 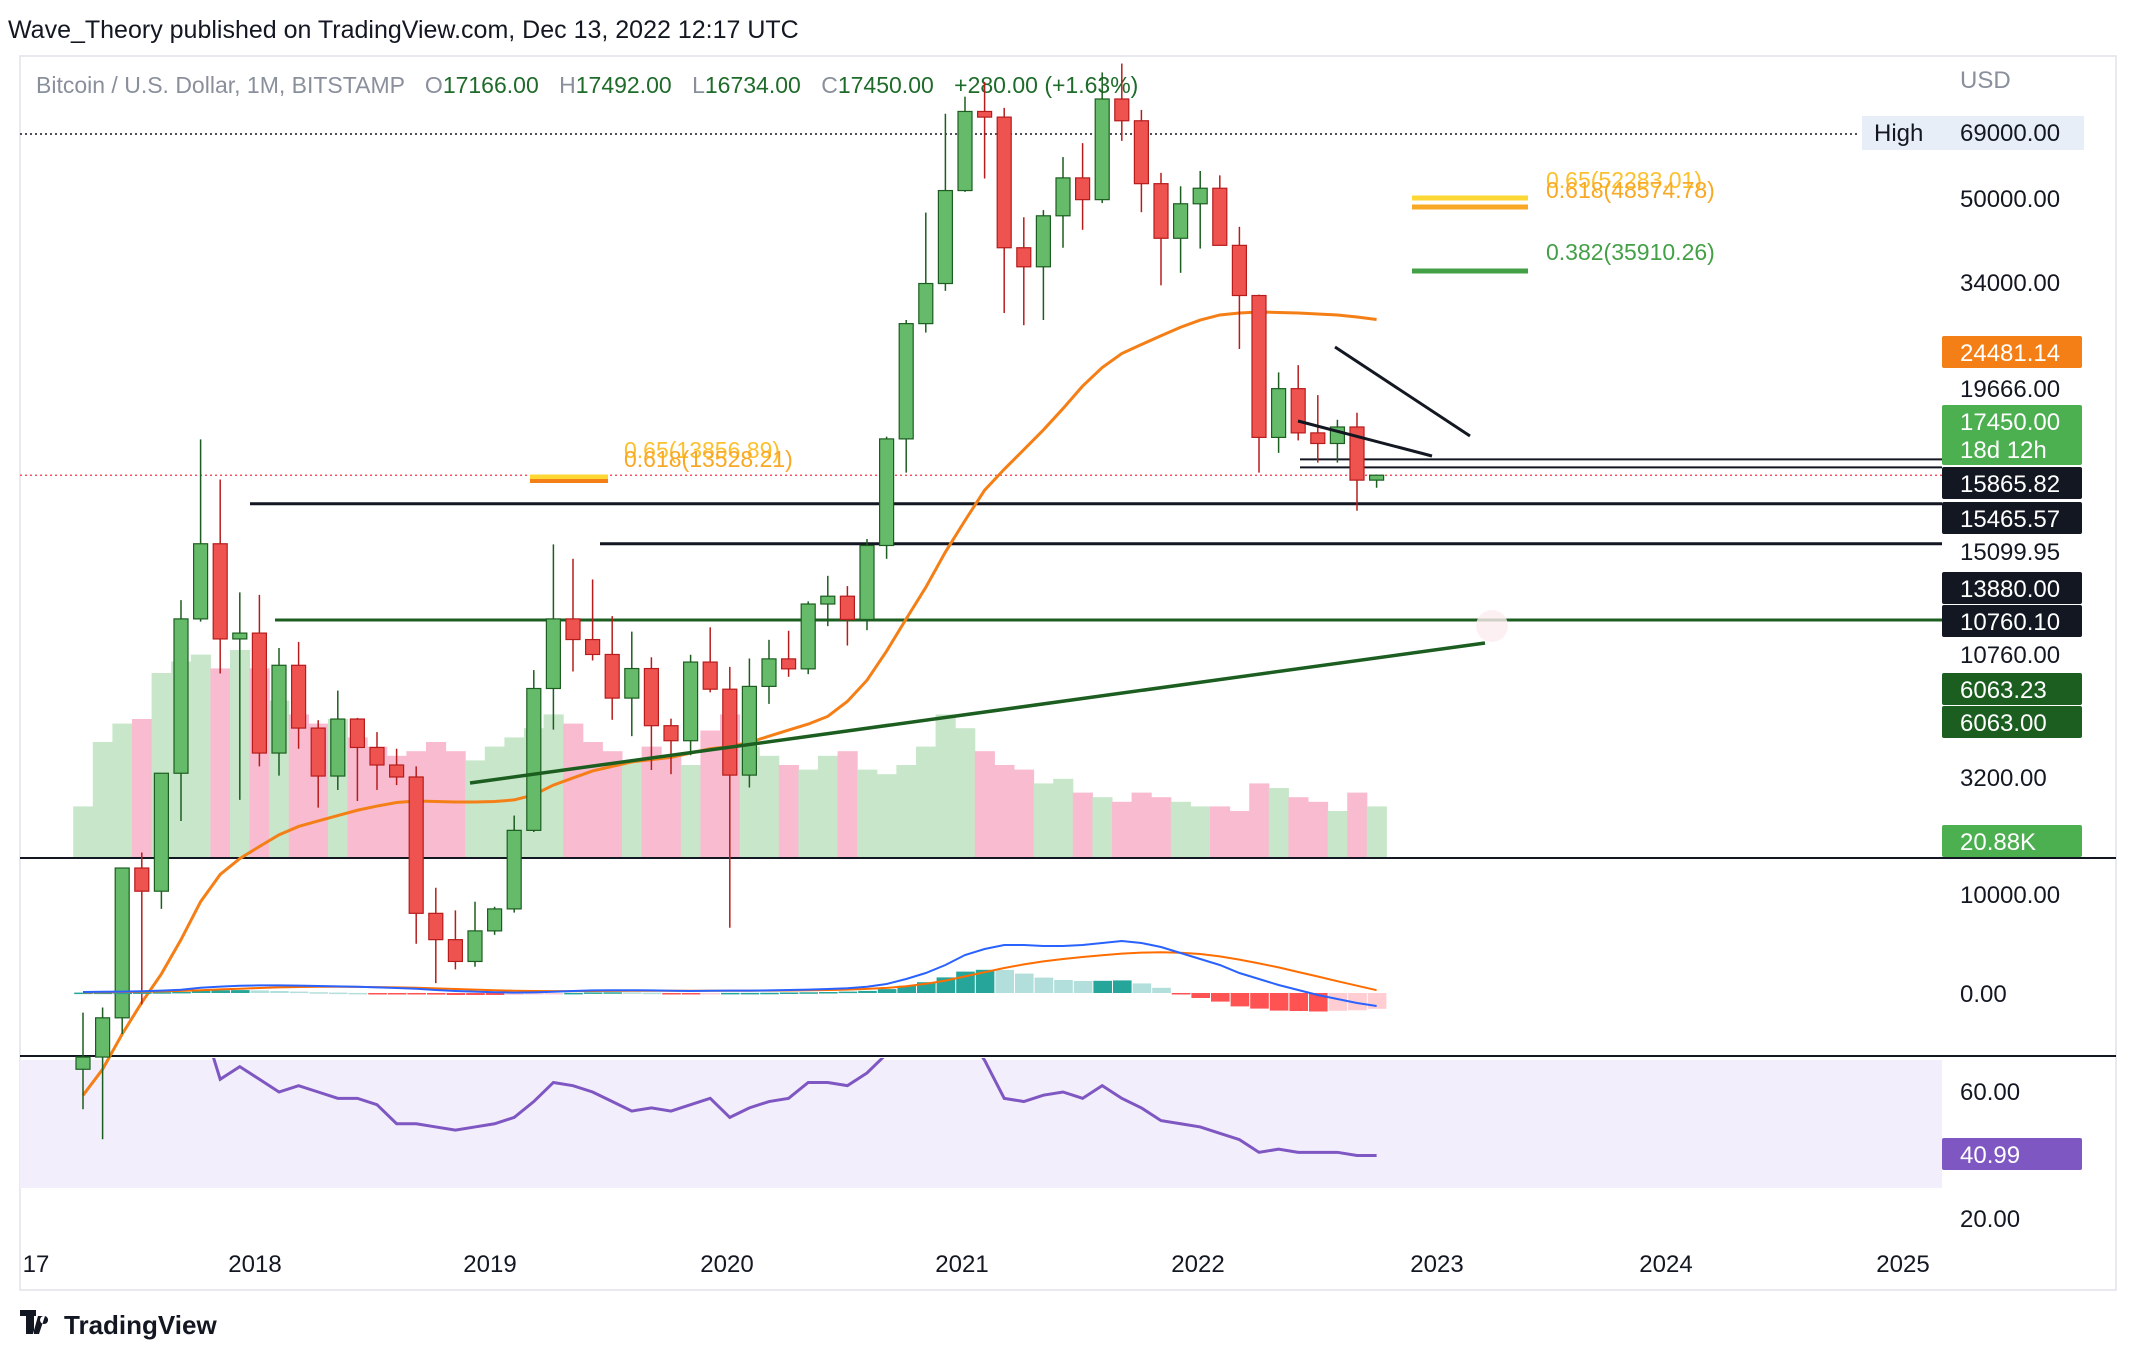 What do you see at coordinates (981, 1124) in the screenshot?
I see `rsi-band` at bounding box center [981, 1124].